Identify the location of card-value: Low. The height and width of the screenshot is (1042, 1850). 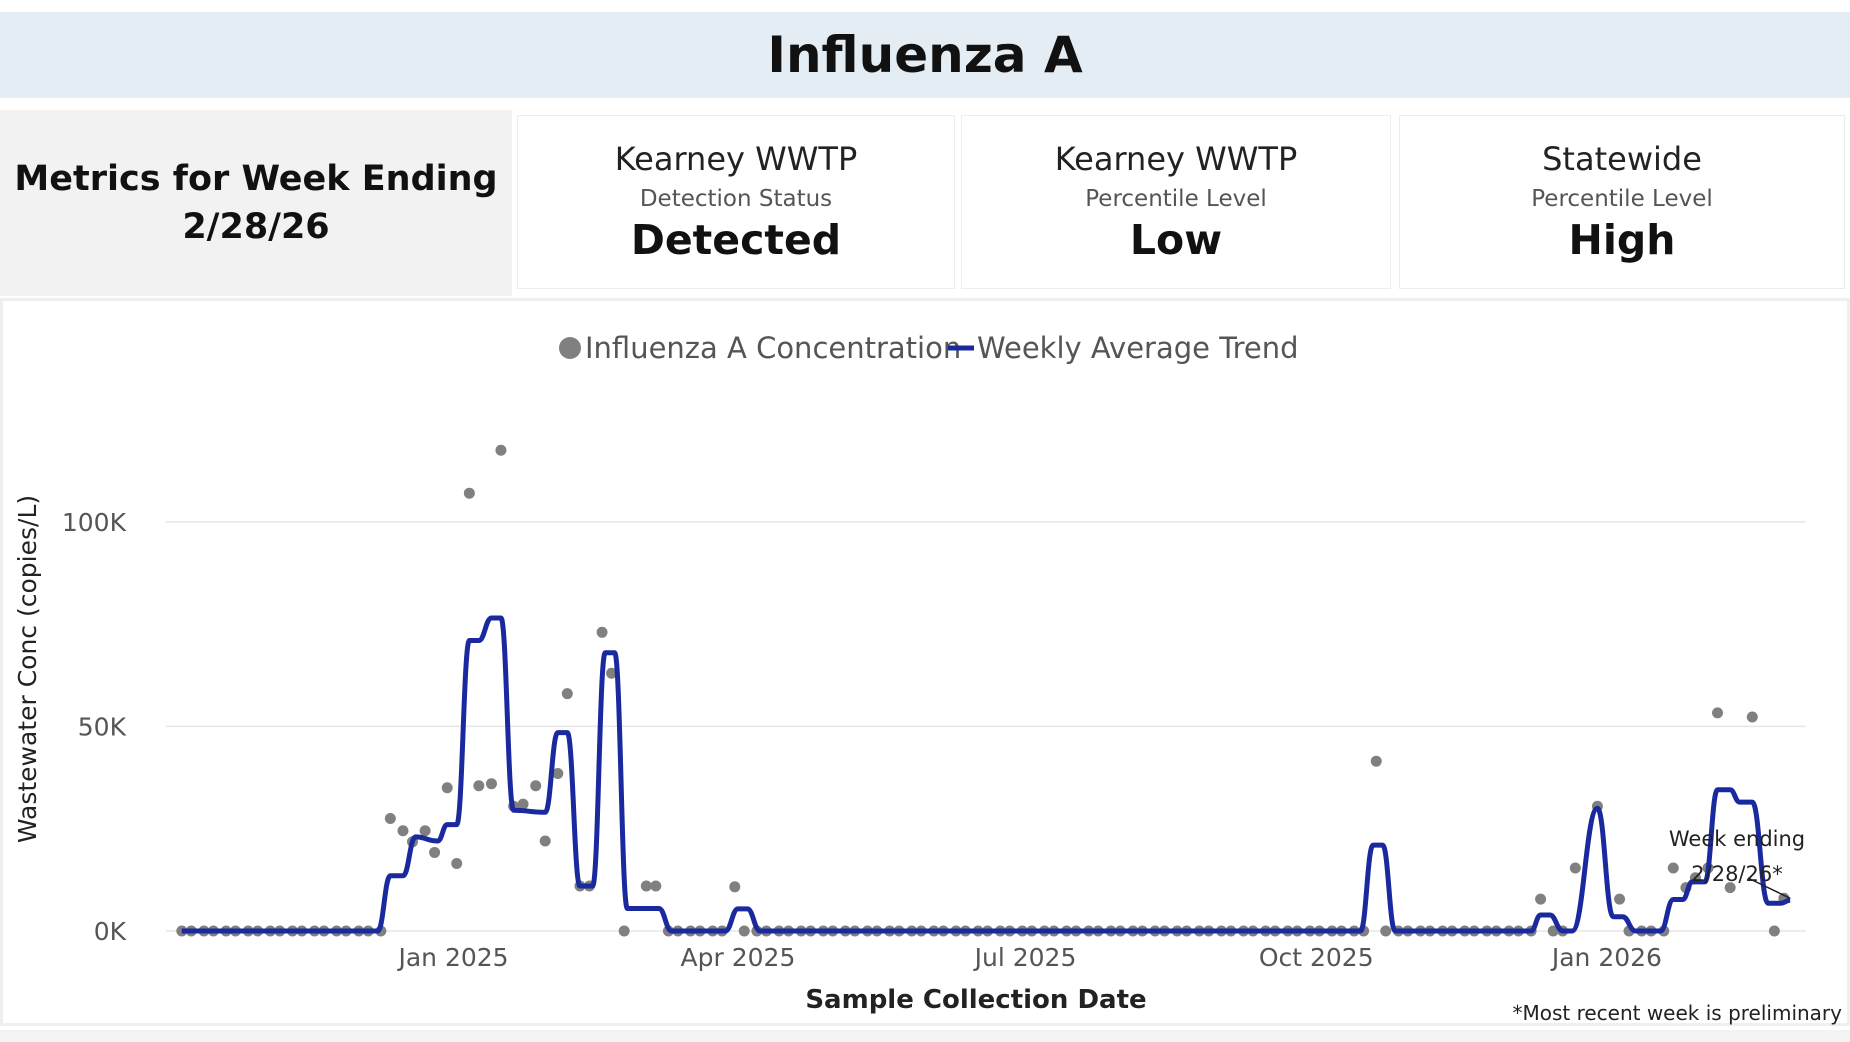
(1176, 240).